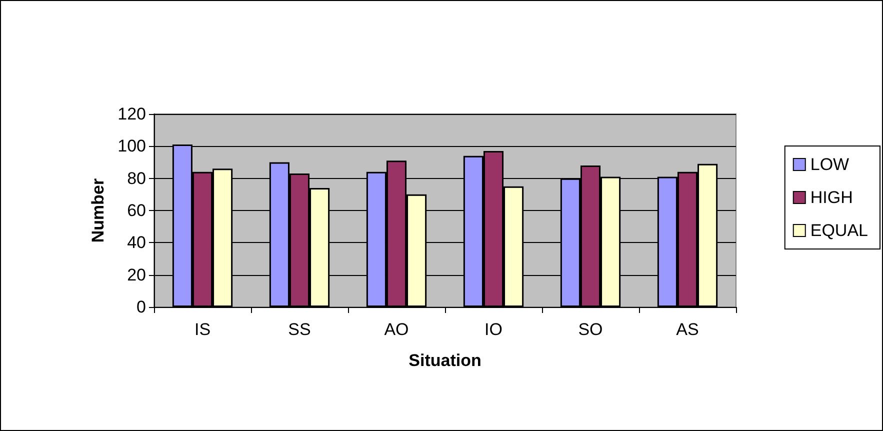 The width and height of the screenshot is (883, 431). What do you see at coordinates (136, 274) in the screenshot?
I see `y-tick-label: 20` at bounding box center [136, 274].